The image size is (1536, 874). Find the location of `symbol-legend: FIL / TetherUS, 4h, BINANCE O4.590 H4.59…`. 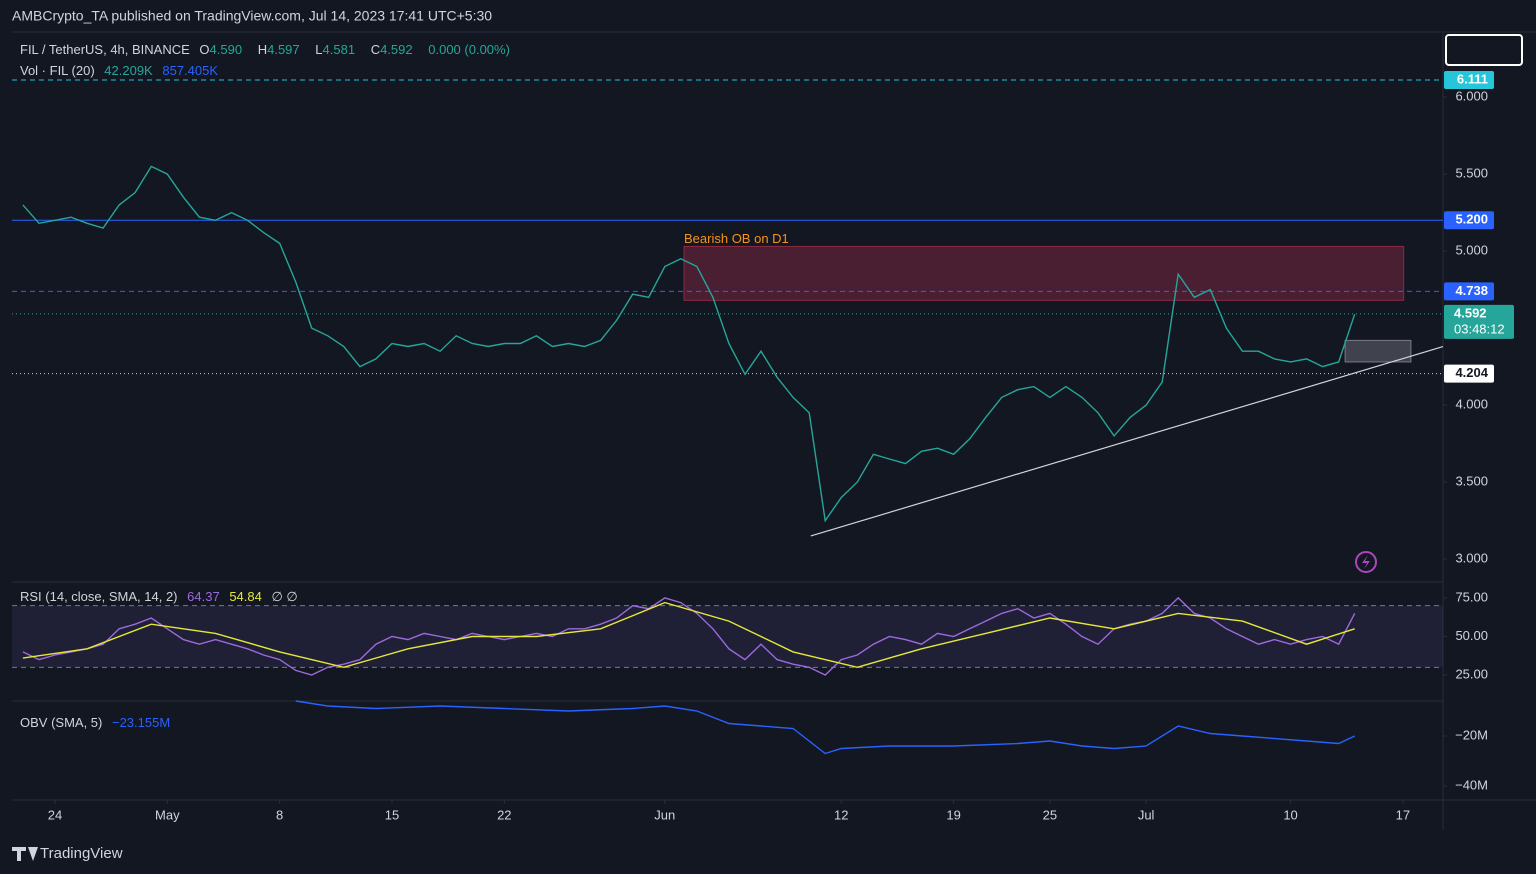

symbol-legend: FIL / TetherUS, 4h, BINANCE O4.590 H4.59… is located at coordinates (268, 49).